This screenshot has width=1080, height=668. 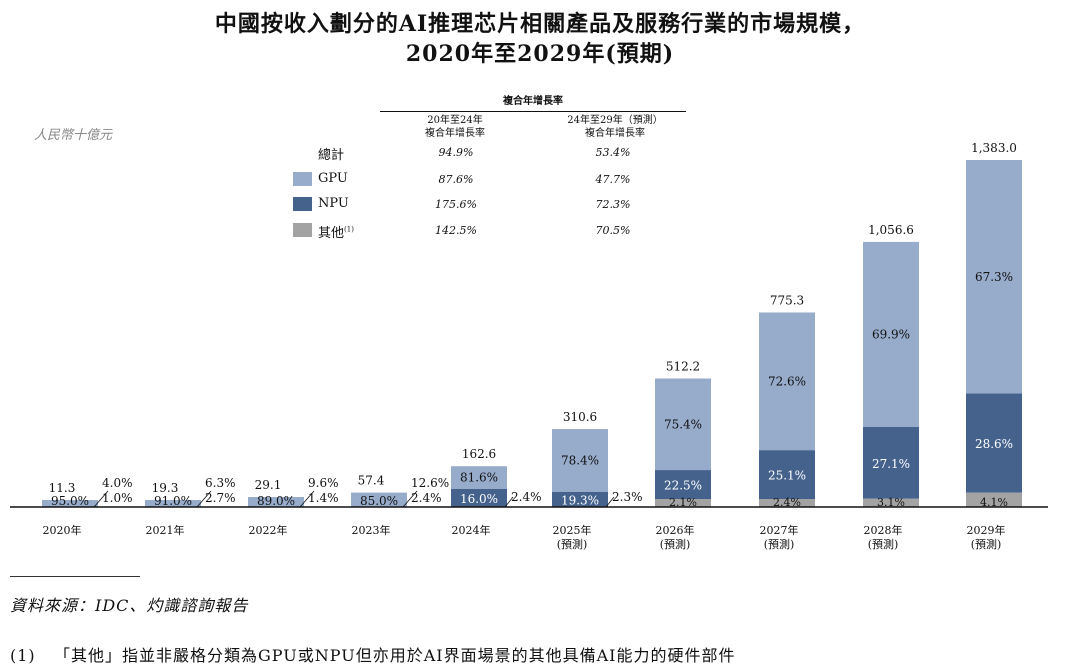 I want to click on label-npu-6: 22.5%, so click(x=683, y=486).